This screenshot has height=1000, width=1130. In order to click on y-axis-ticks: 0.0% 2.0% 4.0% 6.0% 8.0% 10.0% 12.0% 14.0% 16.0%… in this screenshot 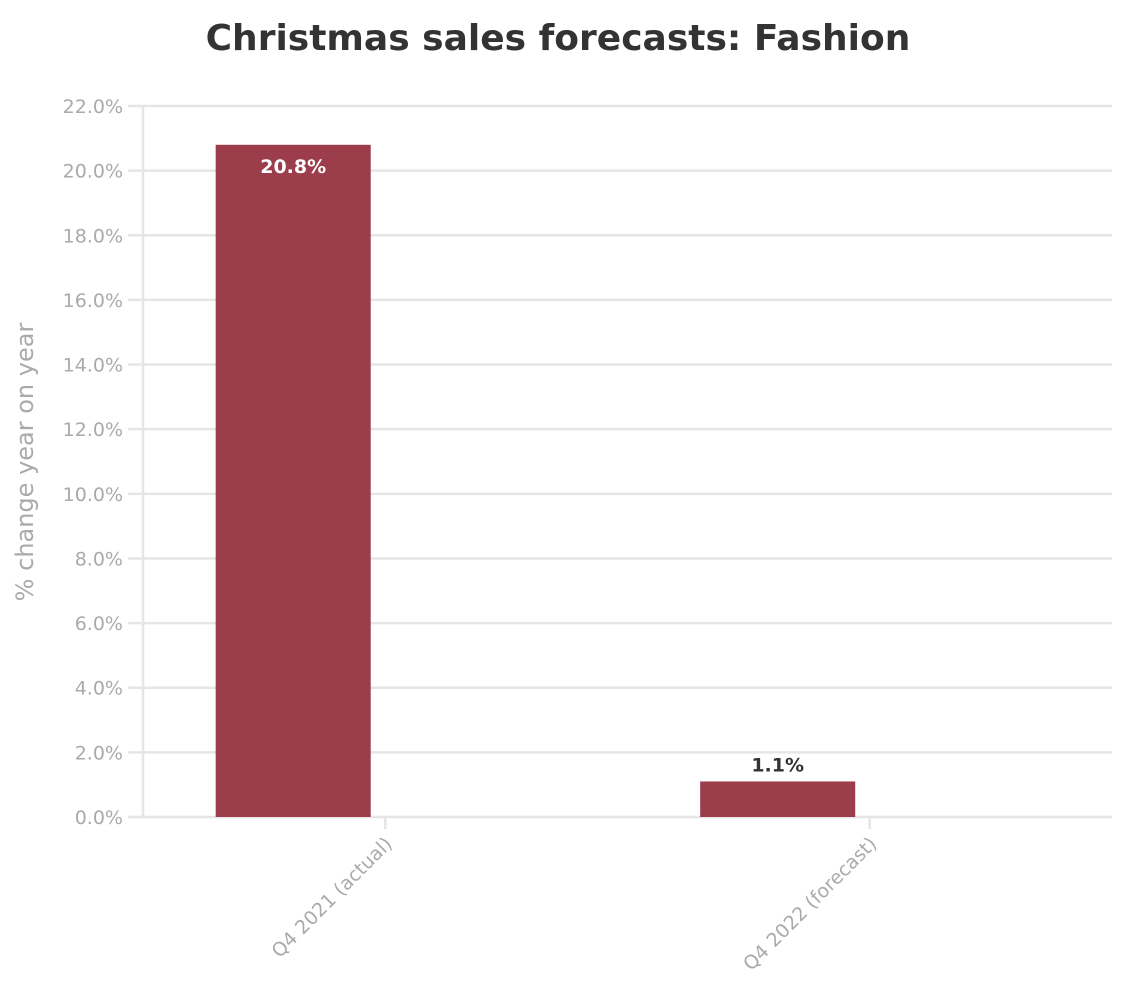, I will do `click(93, 462)`.